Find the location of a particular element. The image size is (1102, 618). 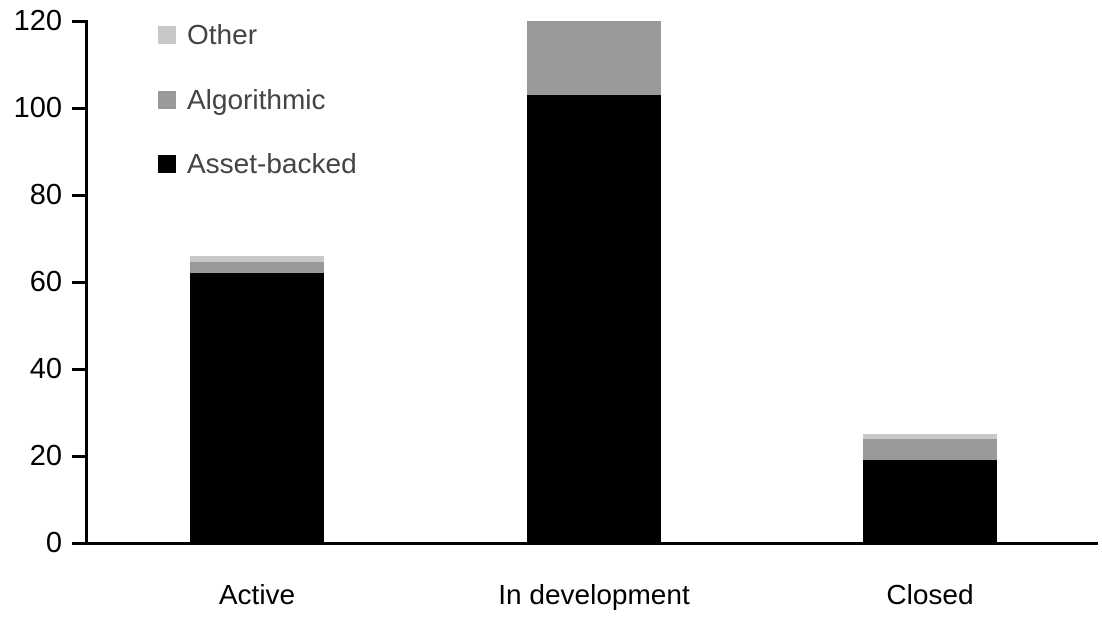

y-axis-tick-label: 60 is located at coordinates (45, 282).